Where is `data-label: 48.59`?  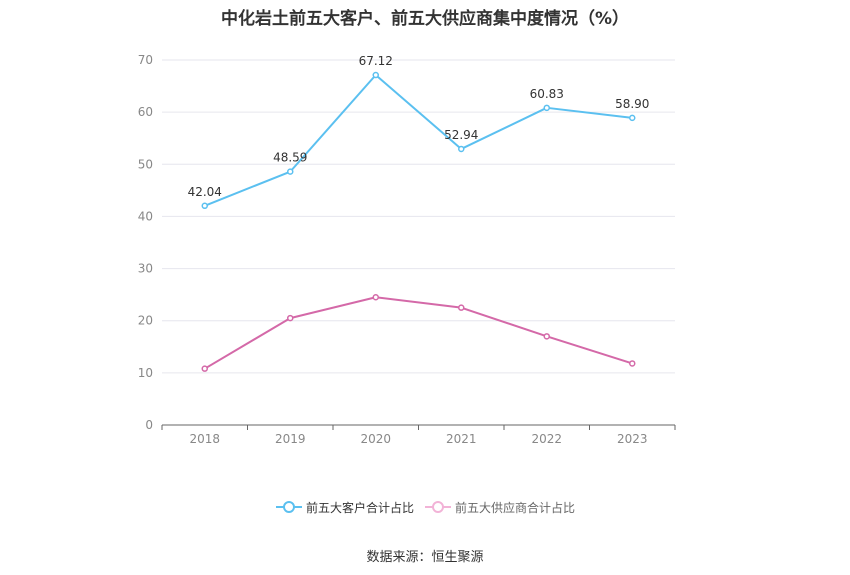 data-label: 48.59 is located at coordinates (290, 158).